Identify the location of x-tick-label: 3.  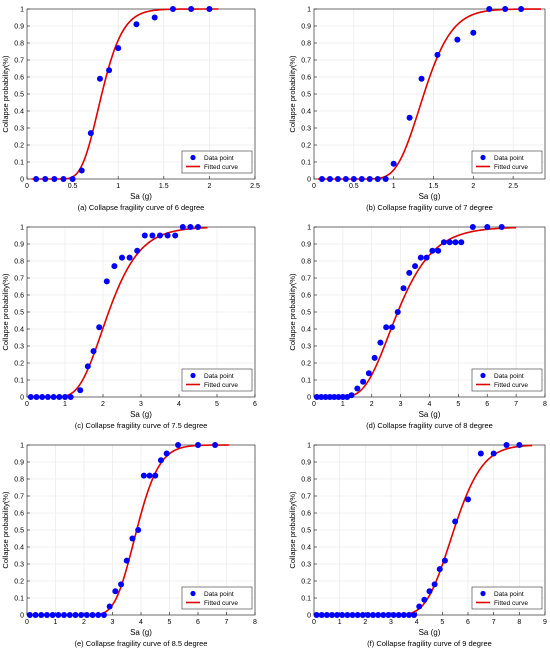
(113, 622).